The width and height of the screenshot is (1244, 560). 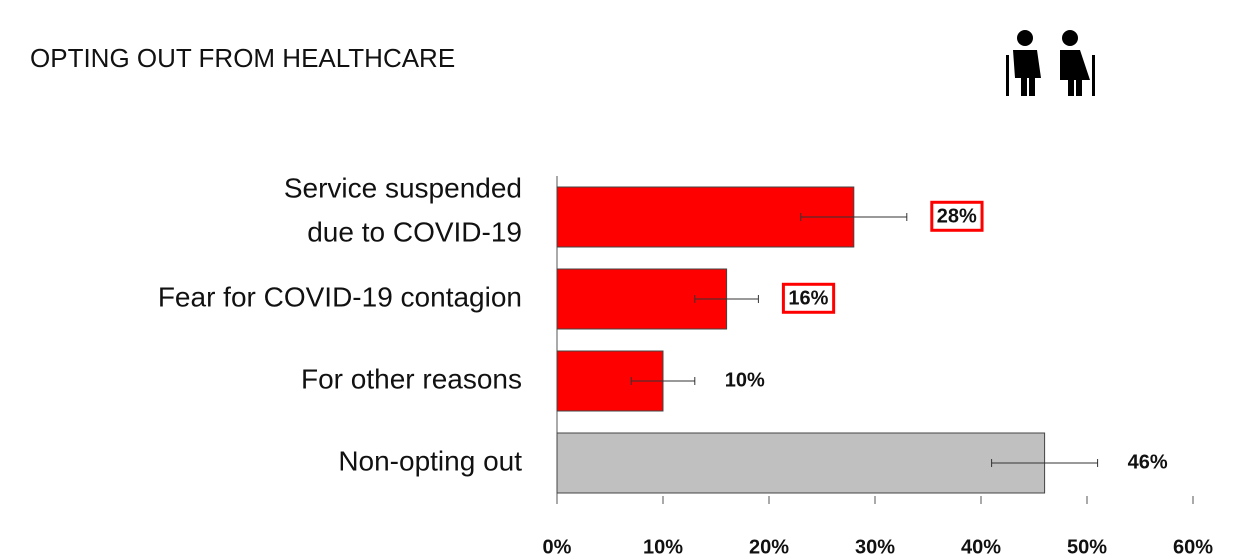 I want to click on value-label: 46%, so click(x=1148, y=462).